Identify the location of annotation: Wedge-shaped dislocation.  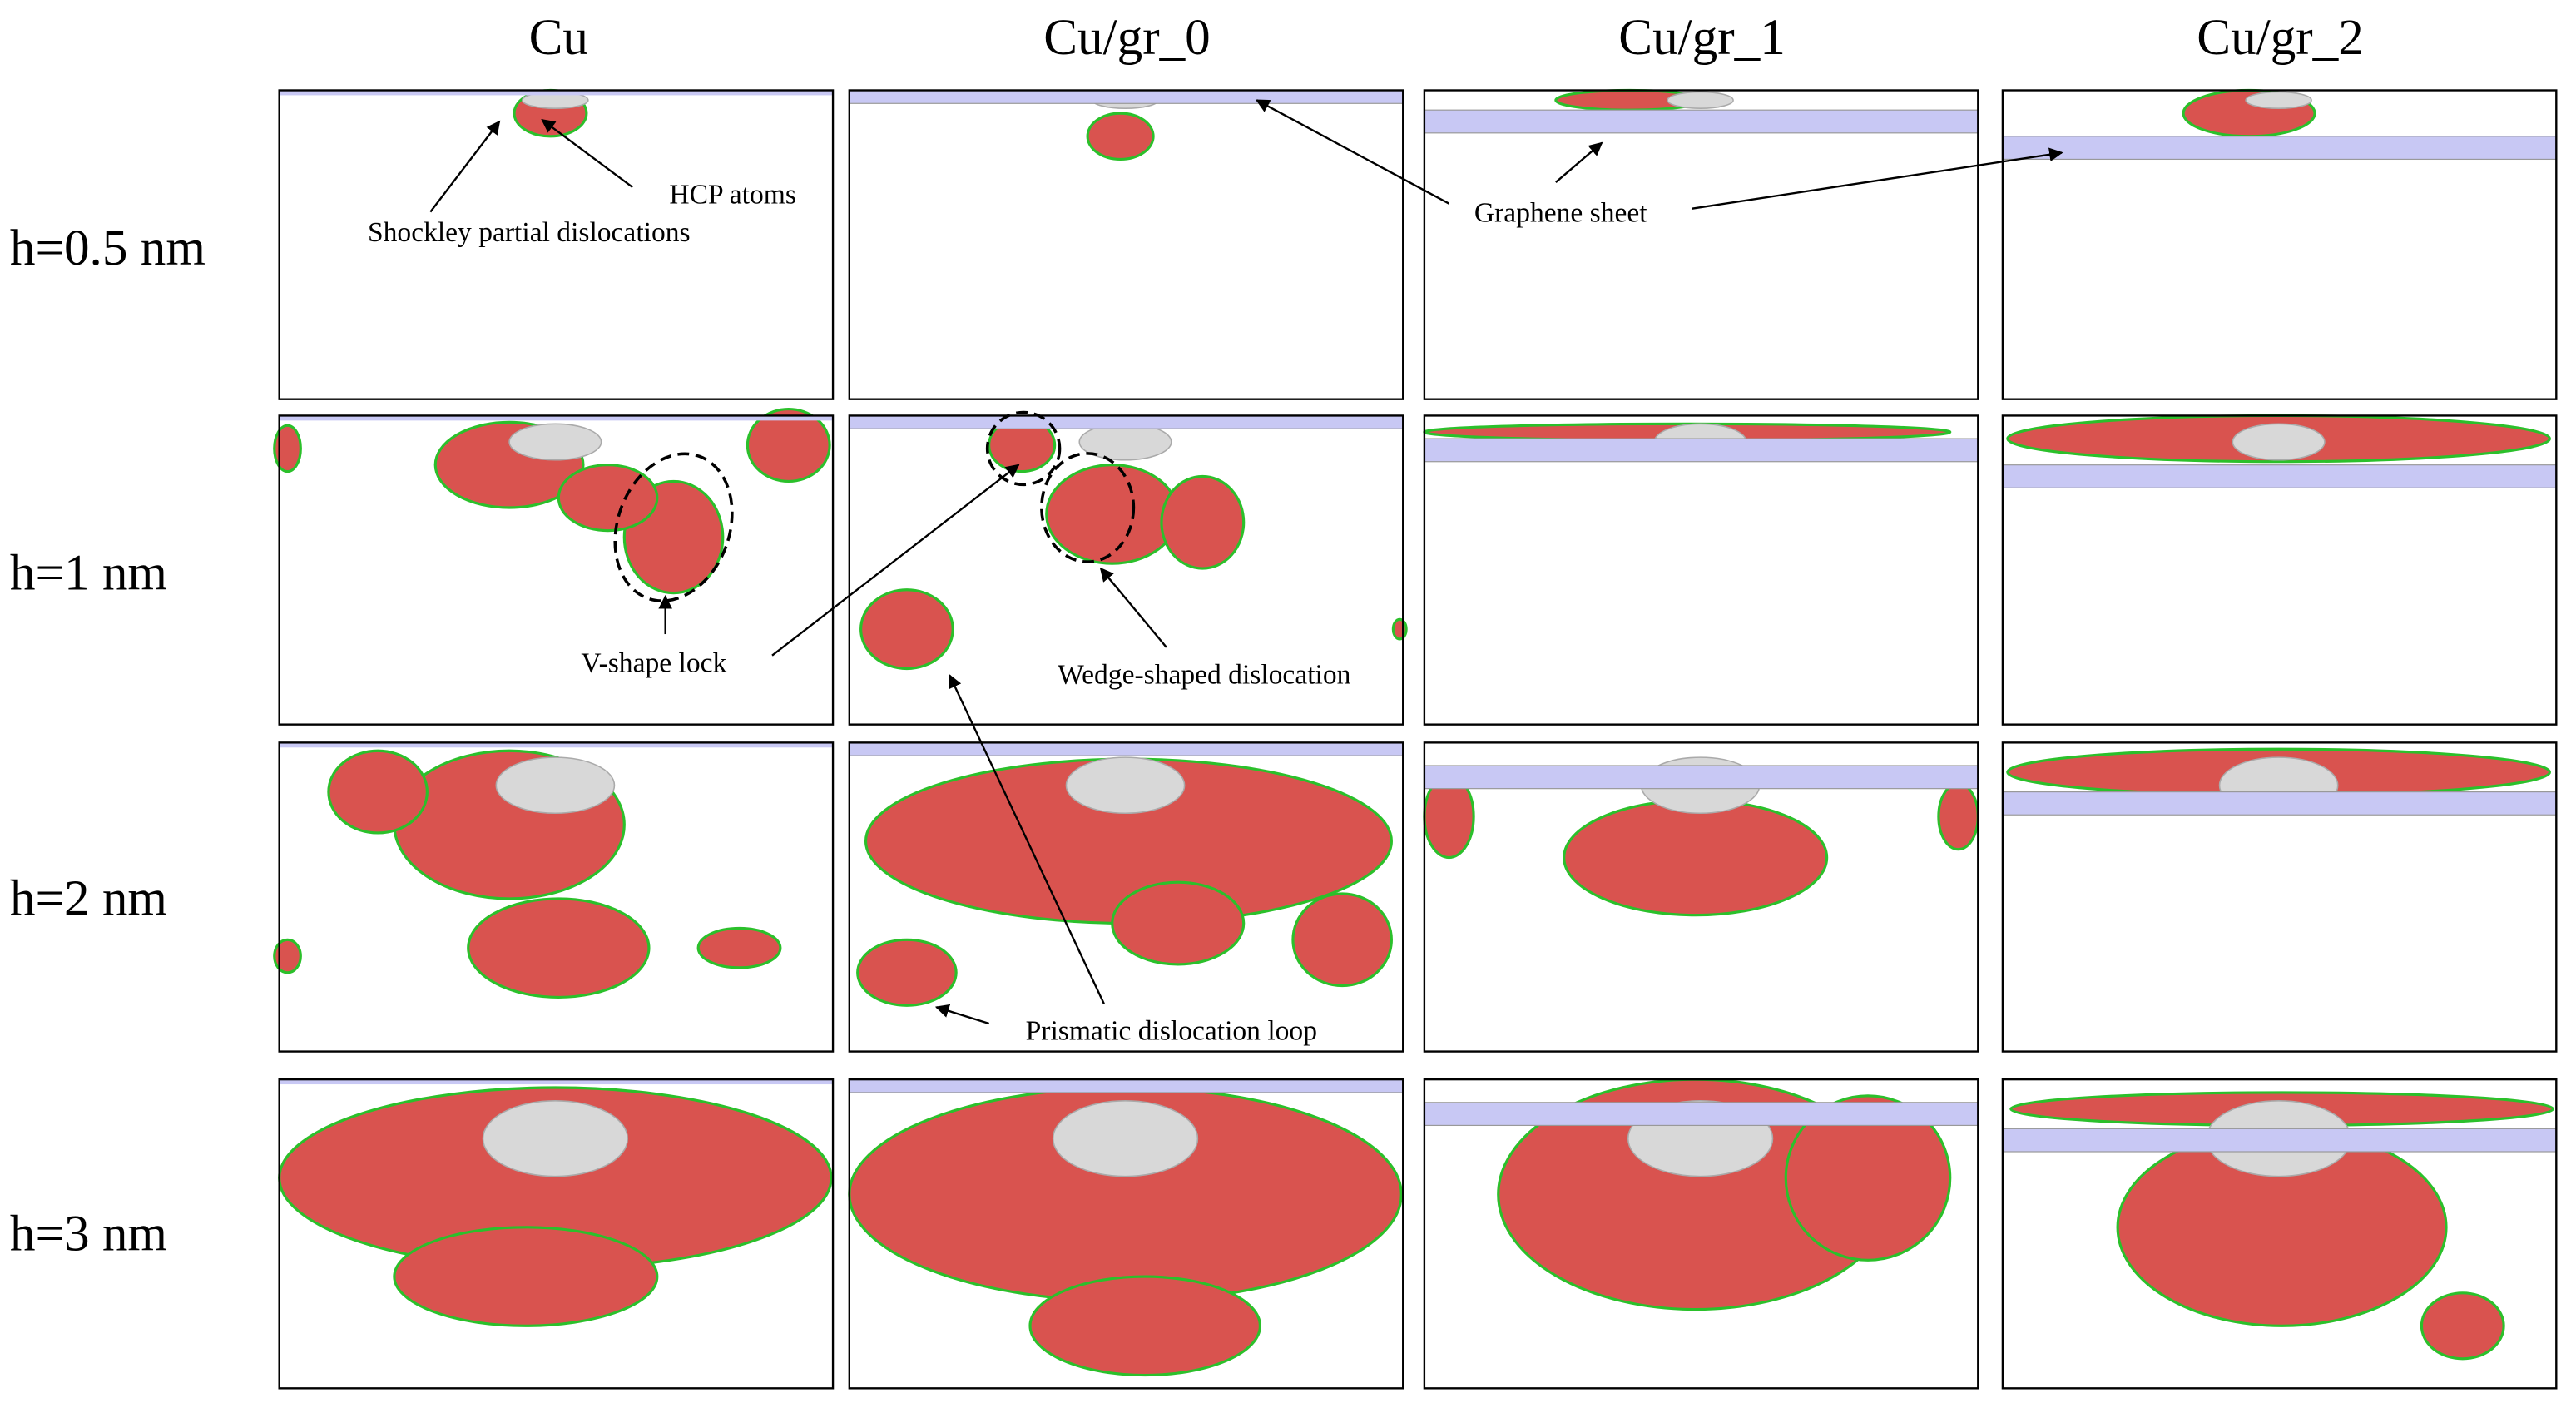
(1204, 675).